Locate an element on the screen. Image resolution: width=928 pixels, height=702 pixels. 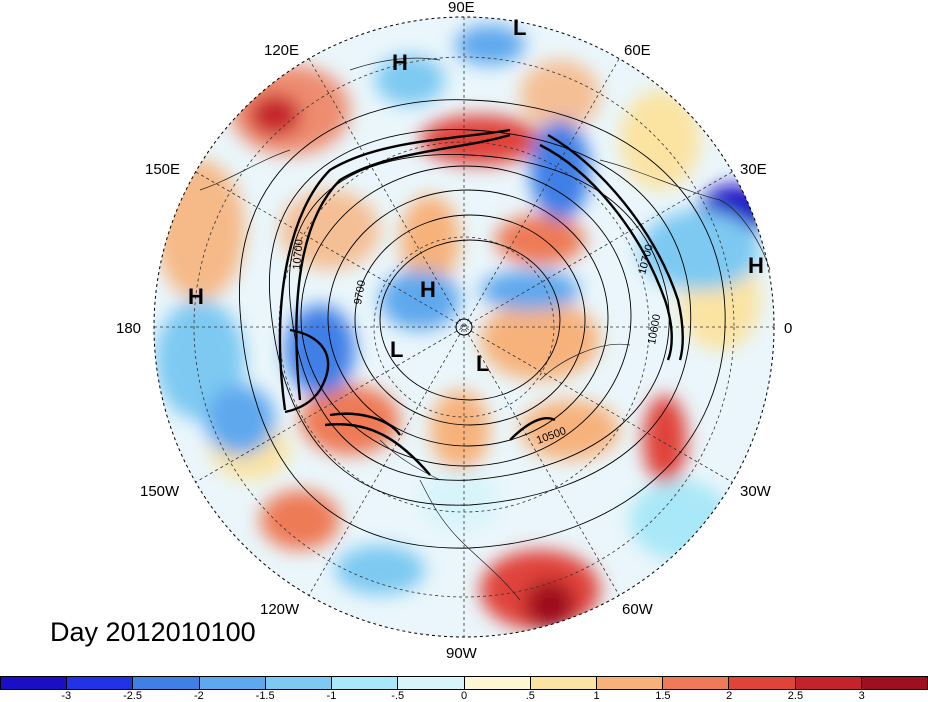
colorbar-tick-label: -2.5 is located at coordinates (133, 696).